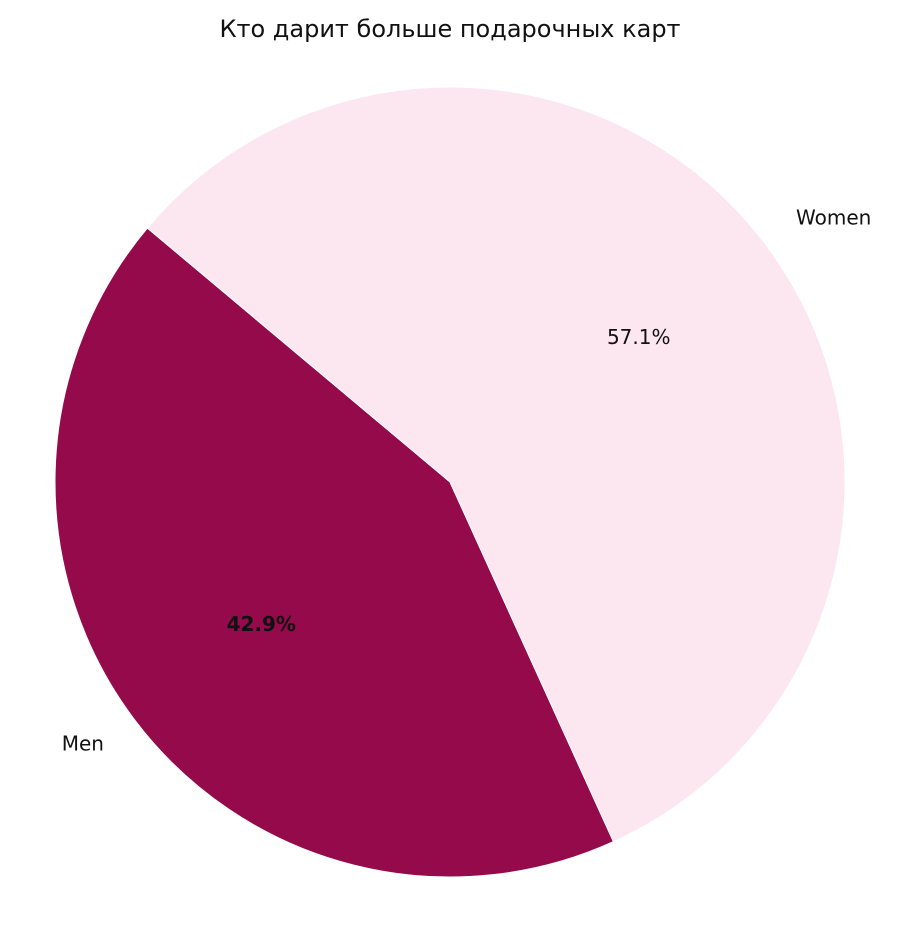 Image resolution: width=900 pixels, height=930 pixels. What do you see at coordinates (261, 624) in the screenshot?
I see `value-label: 42.9%` at bounding box center [261, 624].